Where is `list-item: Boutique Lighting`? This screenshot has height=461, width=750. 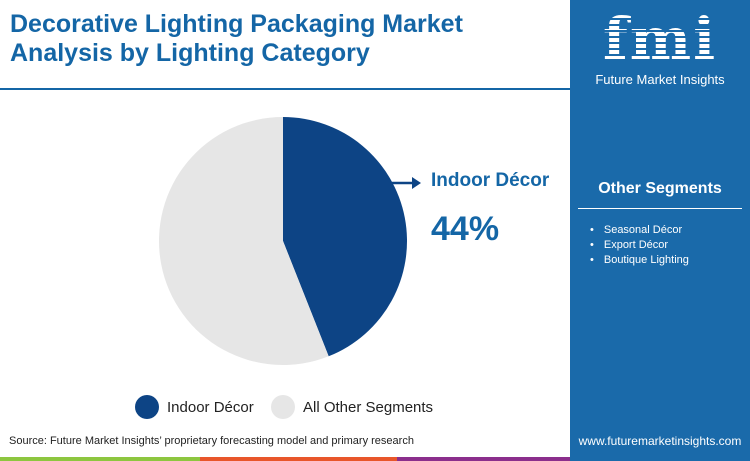 list-item: Boutique Lighting is located at coordinates (639, 260).